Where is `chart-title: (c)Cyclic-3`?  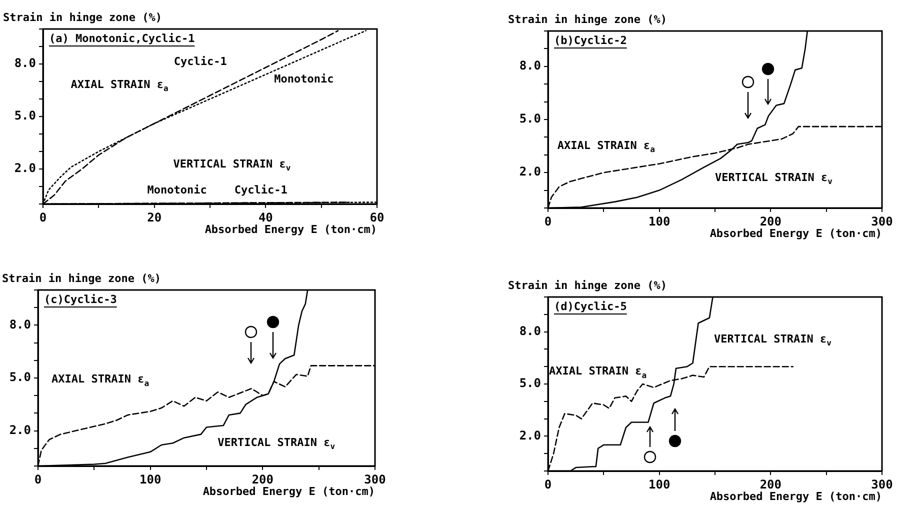
chart-title: (c)Cyclic-3 is located at coordinates (80, 299).